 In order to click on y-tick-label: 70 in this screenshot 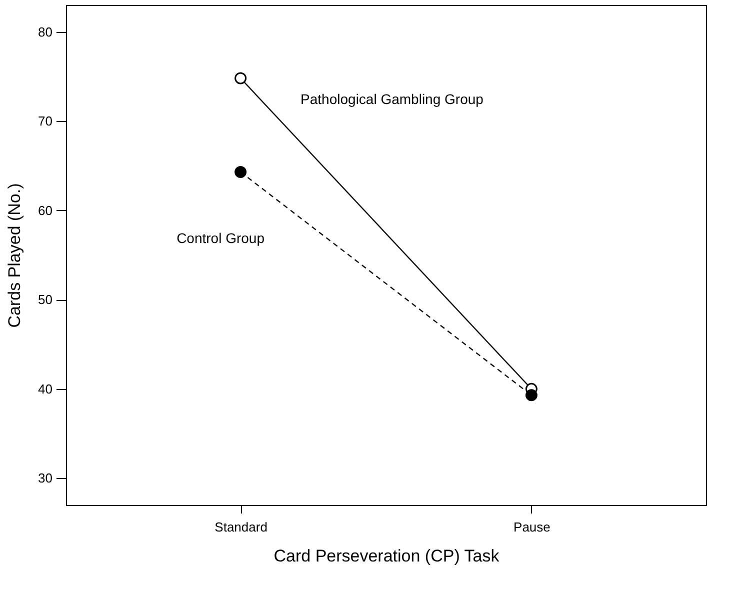, I will do `click(45, 121)`.